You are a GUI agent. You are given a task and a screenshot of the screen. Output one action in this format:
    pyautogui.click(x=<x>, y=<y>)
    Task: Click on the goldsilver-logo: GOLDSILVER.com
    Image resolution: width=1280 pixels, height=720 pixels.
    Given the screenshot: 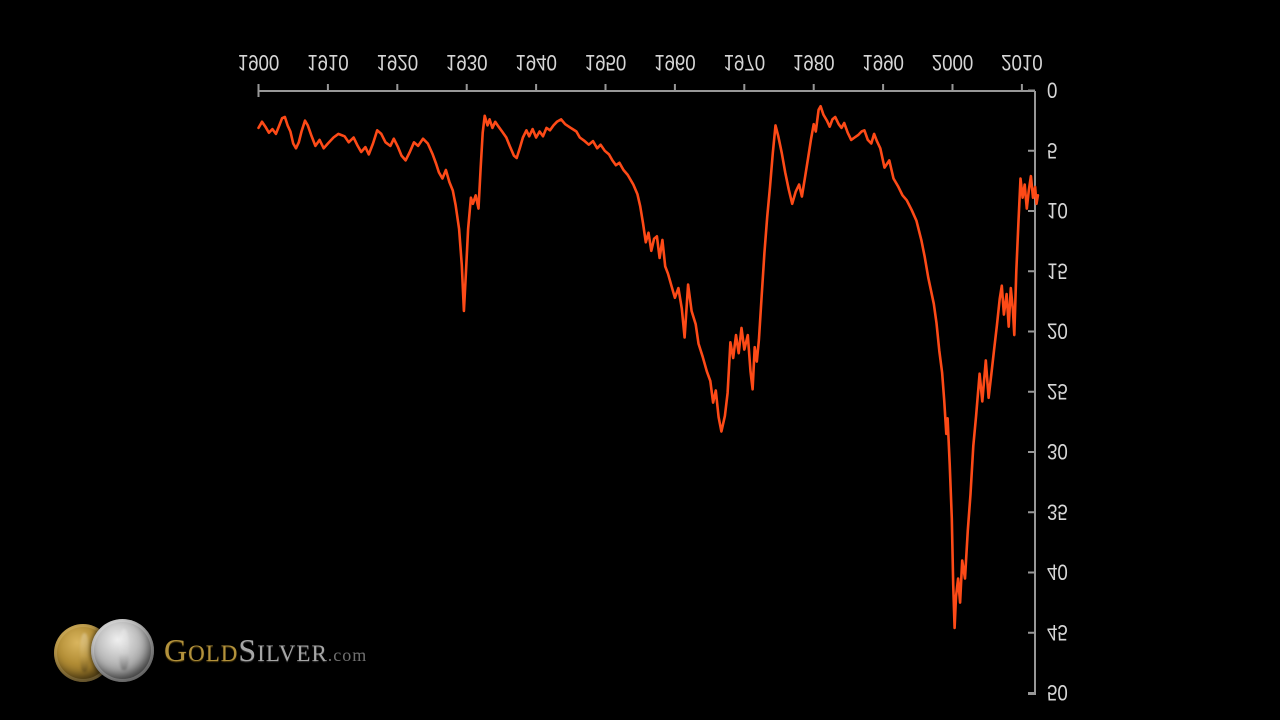 What is the action you would take?
    pyautogui.click(x=210, y=650)
    